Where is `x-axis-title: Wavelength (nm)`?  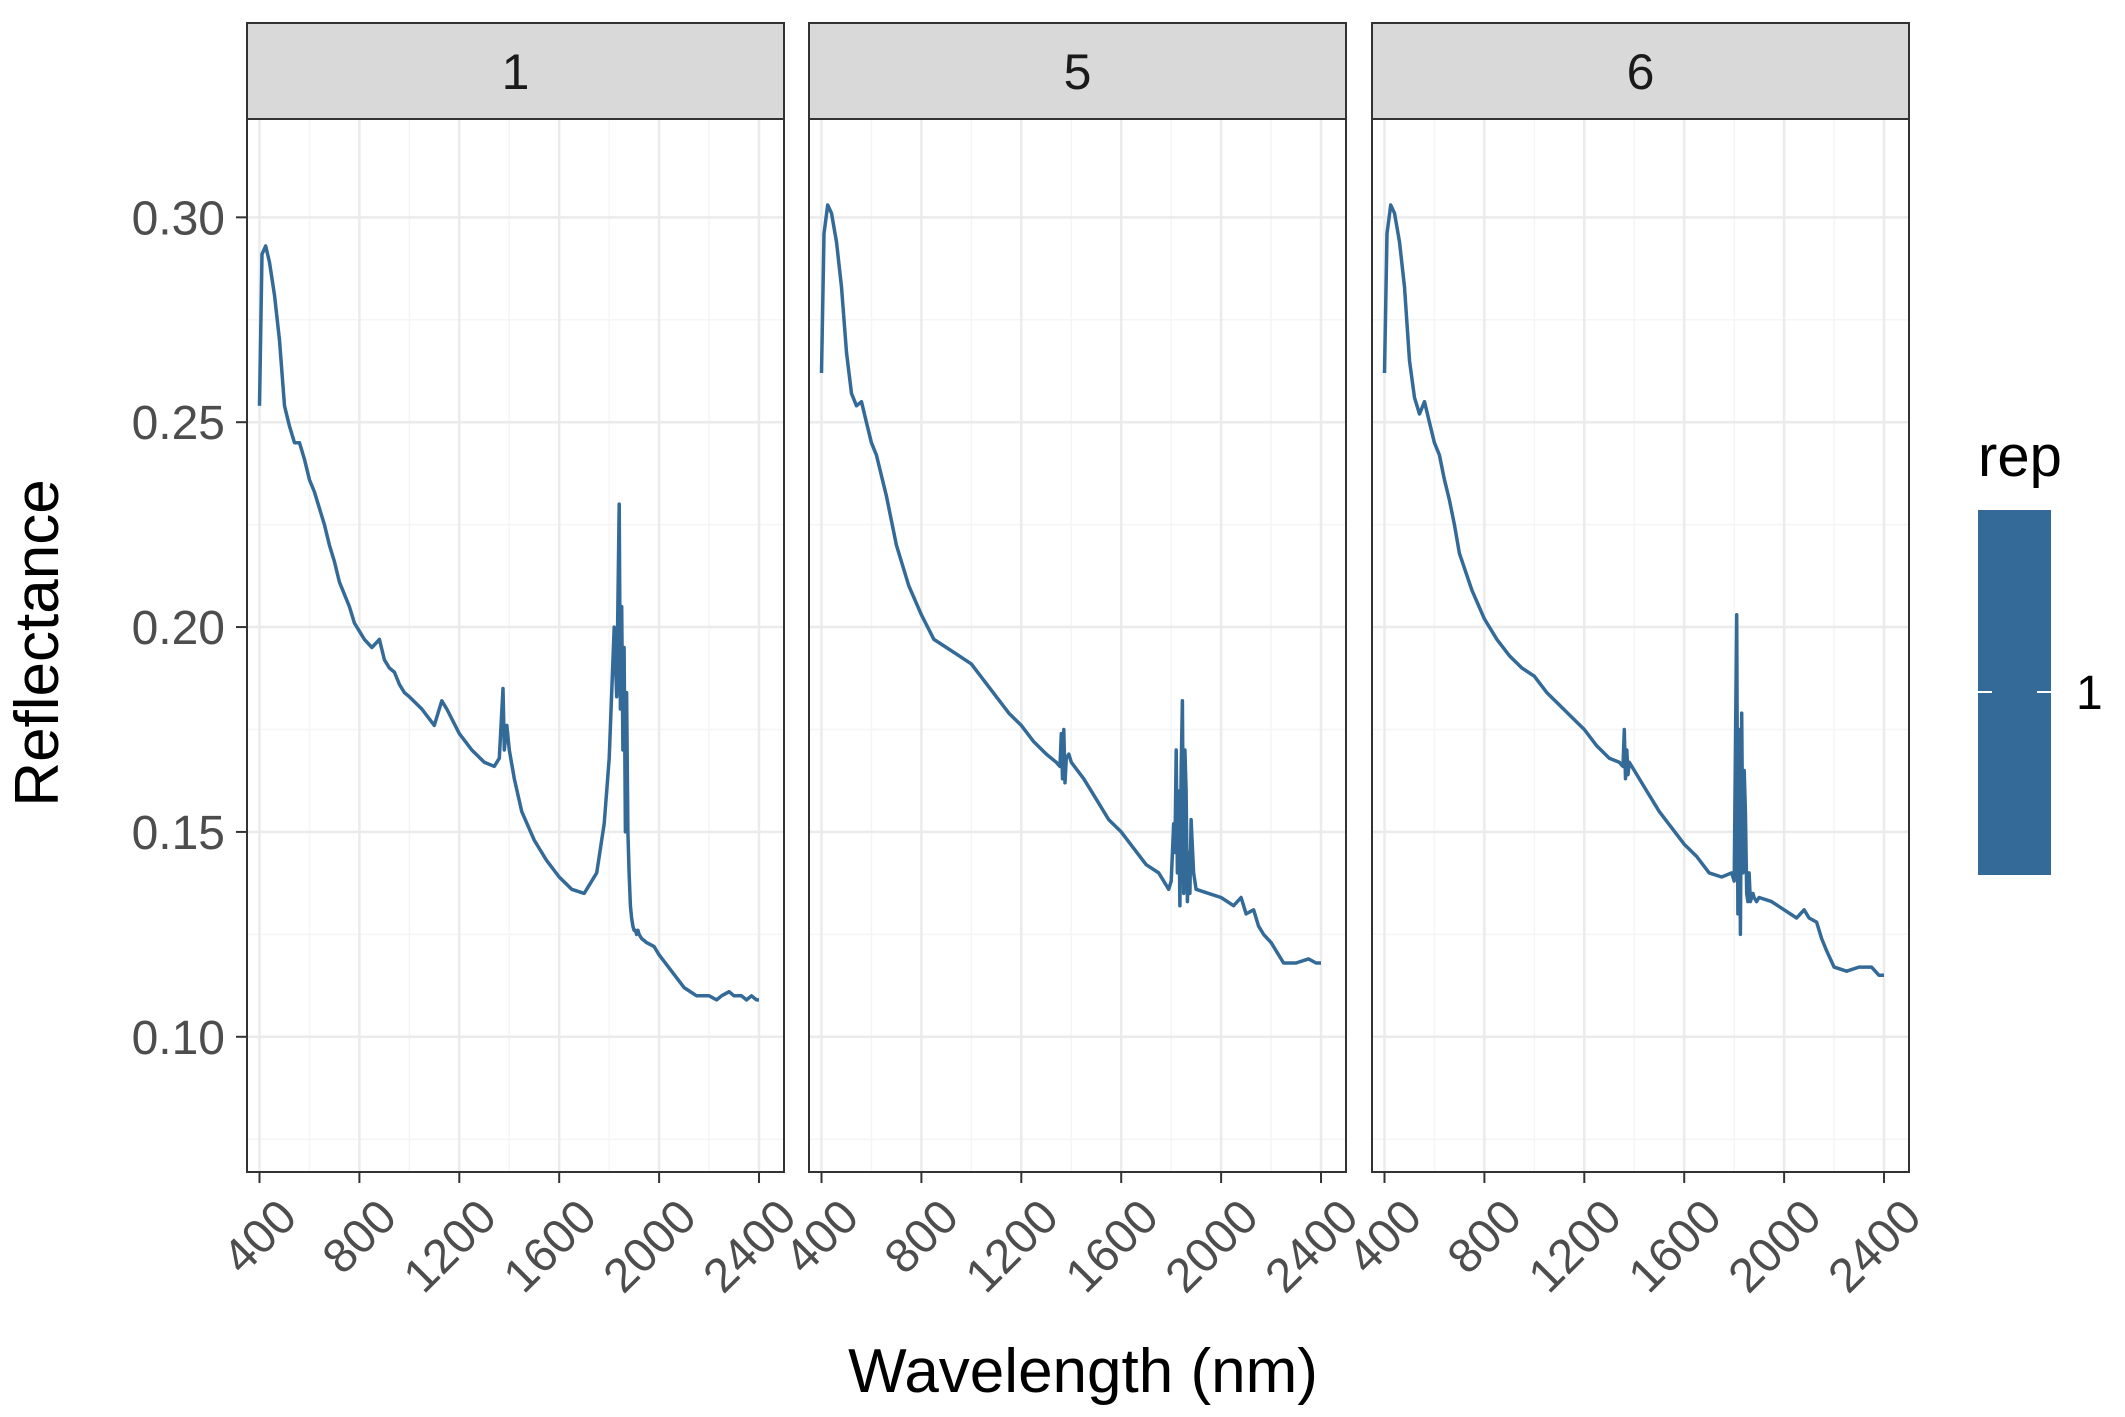 x-axis-title: Wavelength (nm) is located at coordinates (1083, 1371).